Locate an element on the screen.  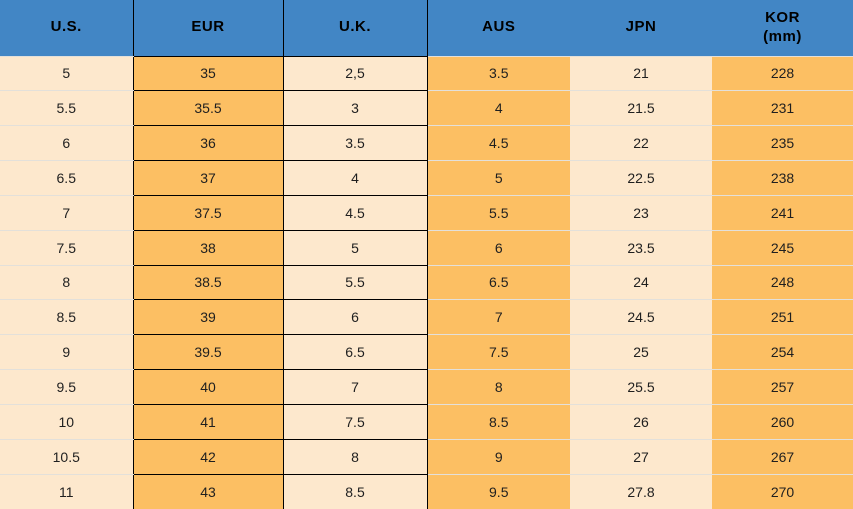
cell-eur: 39 is located at coordinates (208, 317).